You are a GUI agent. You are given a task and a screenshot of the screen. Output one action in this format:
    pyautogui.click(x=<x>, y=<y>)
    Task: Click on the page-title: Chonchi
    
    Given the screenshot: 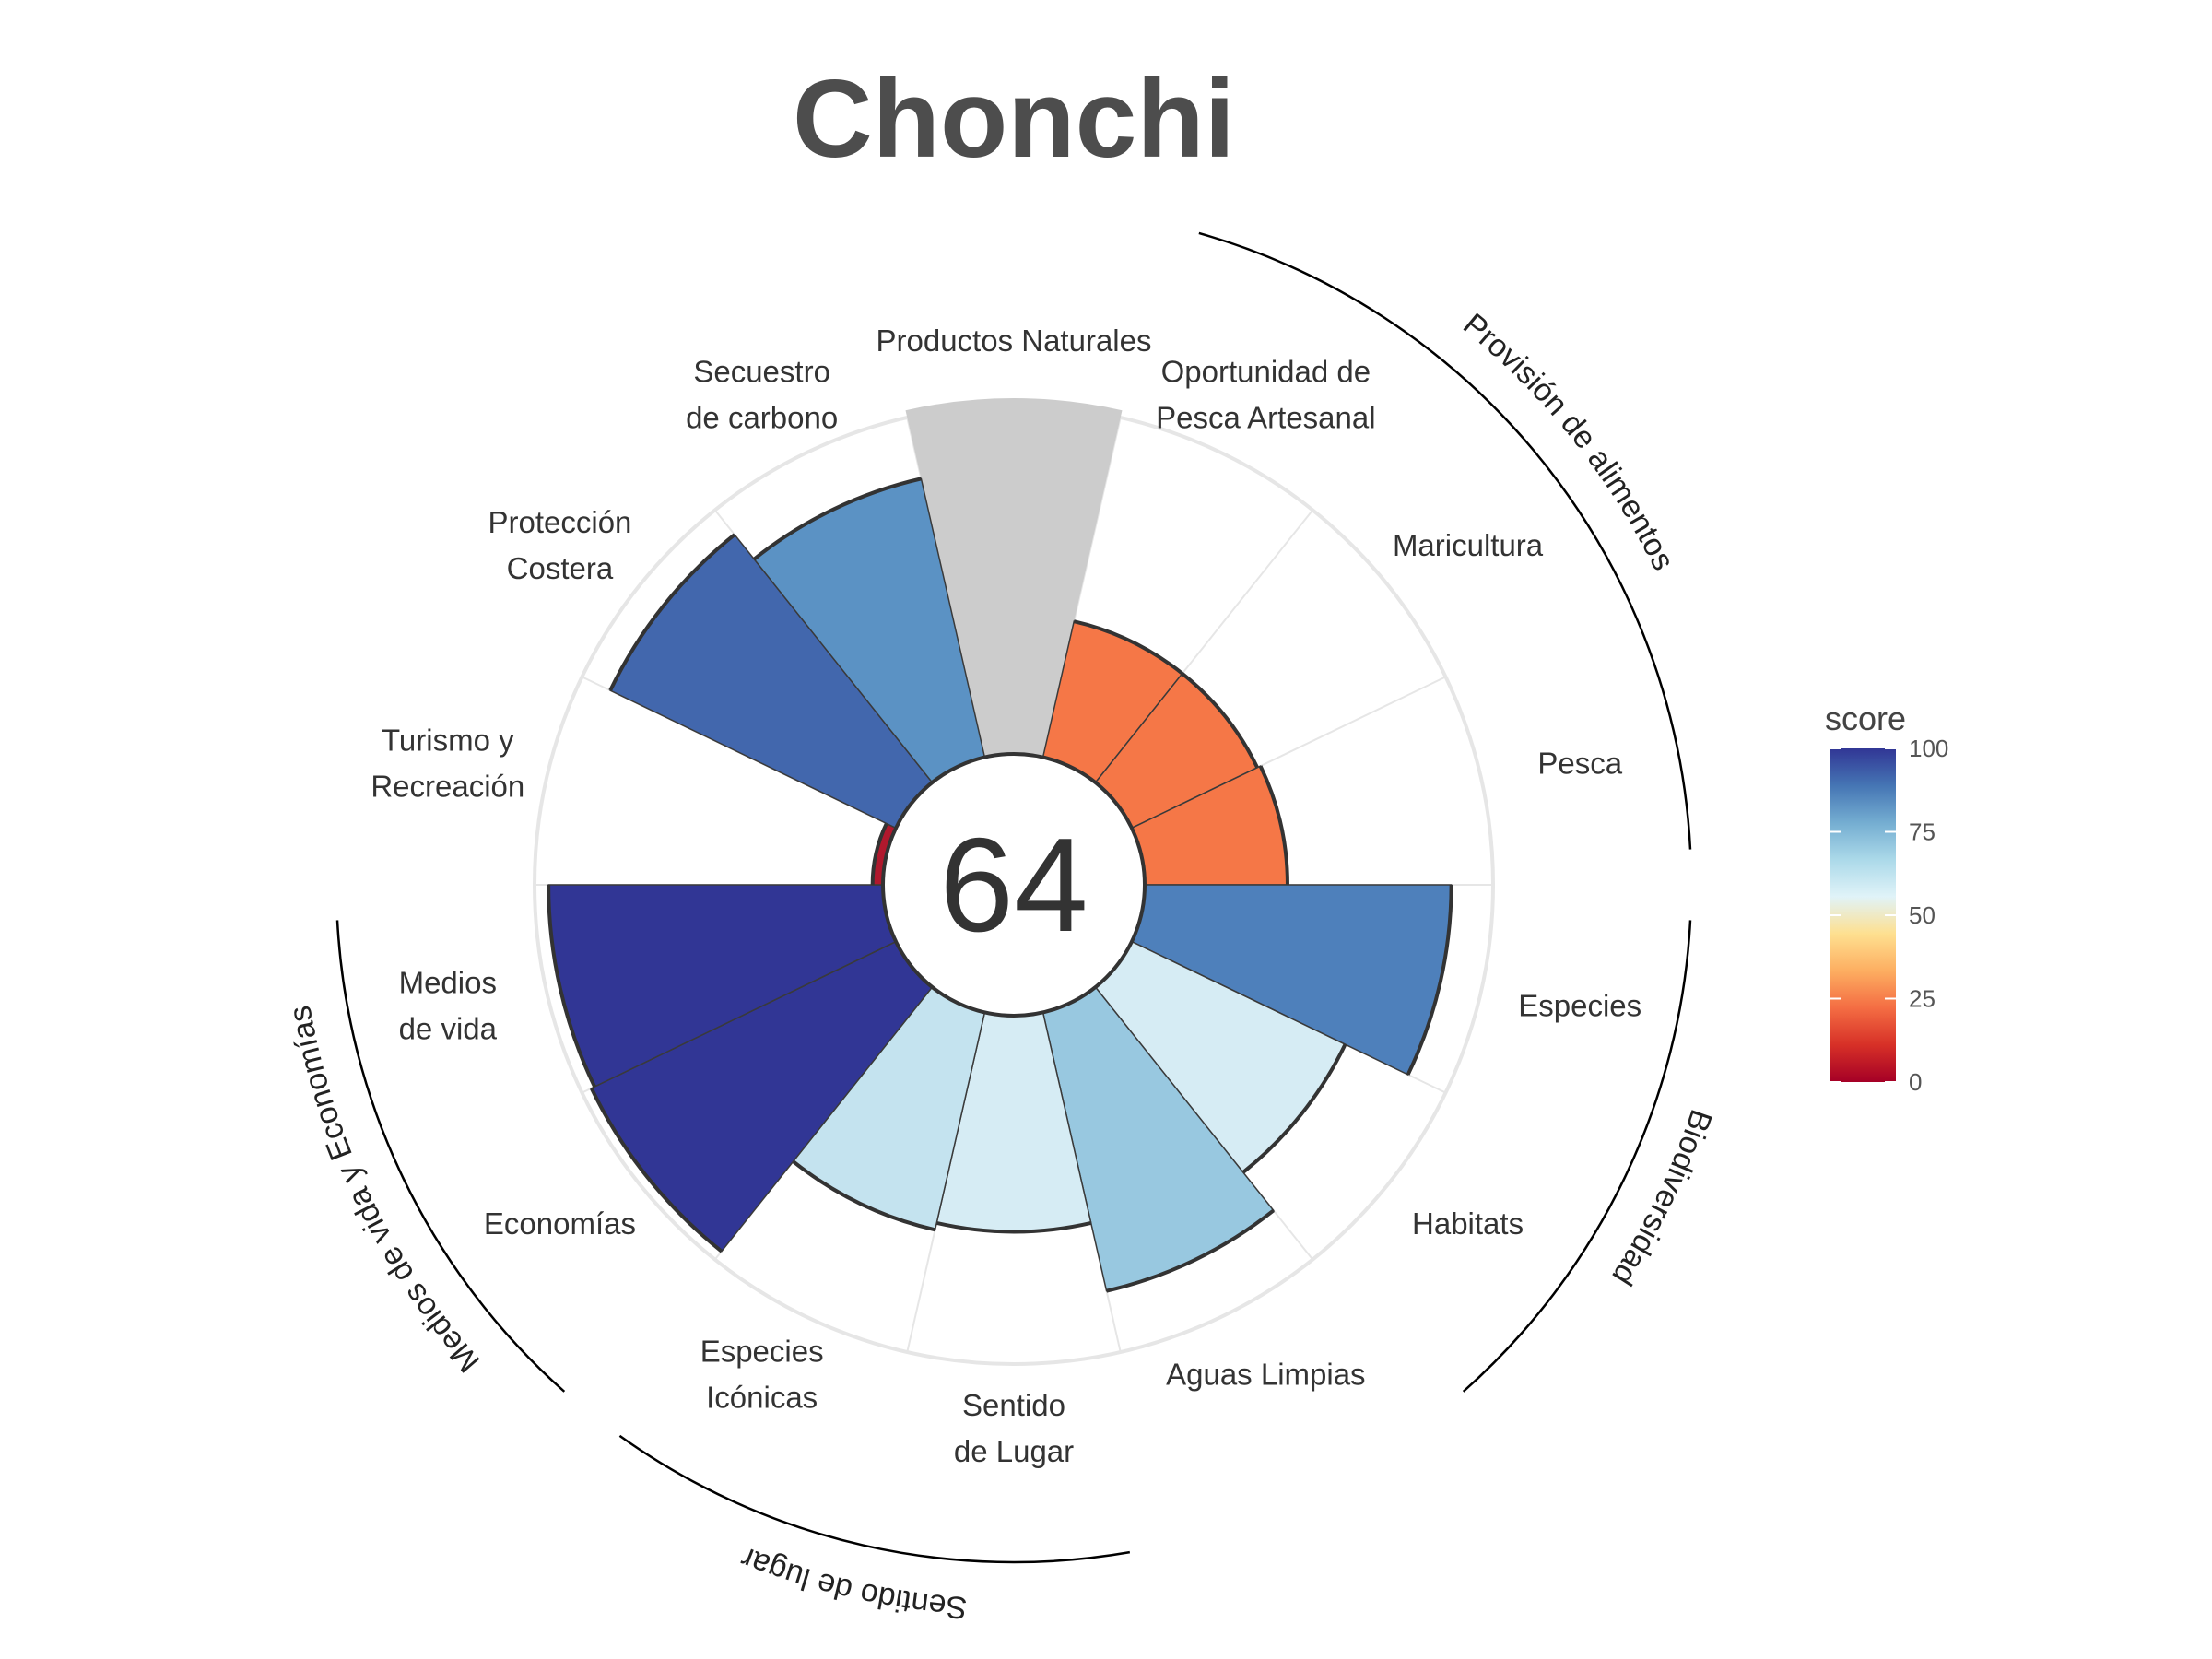 What is the action you would take?
    pyautogui.click(x=1014, y=119)
    